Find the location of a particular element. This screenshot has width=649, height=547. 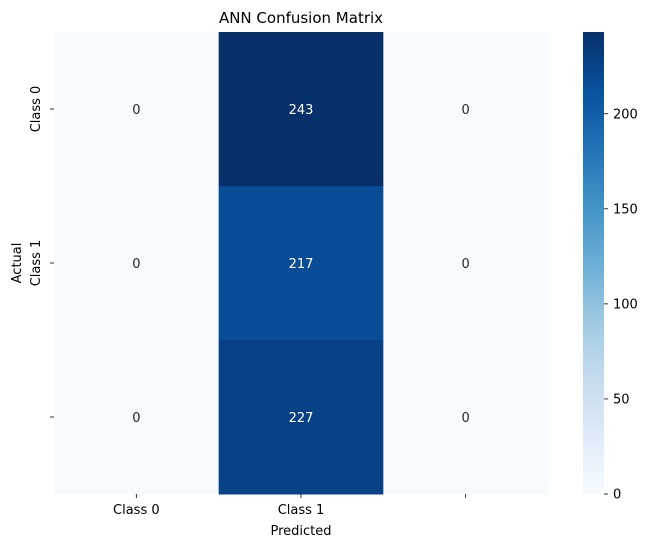

y-axis: Class 0 Class 1 is located at coordinates (41, 252).